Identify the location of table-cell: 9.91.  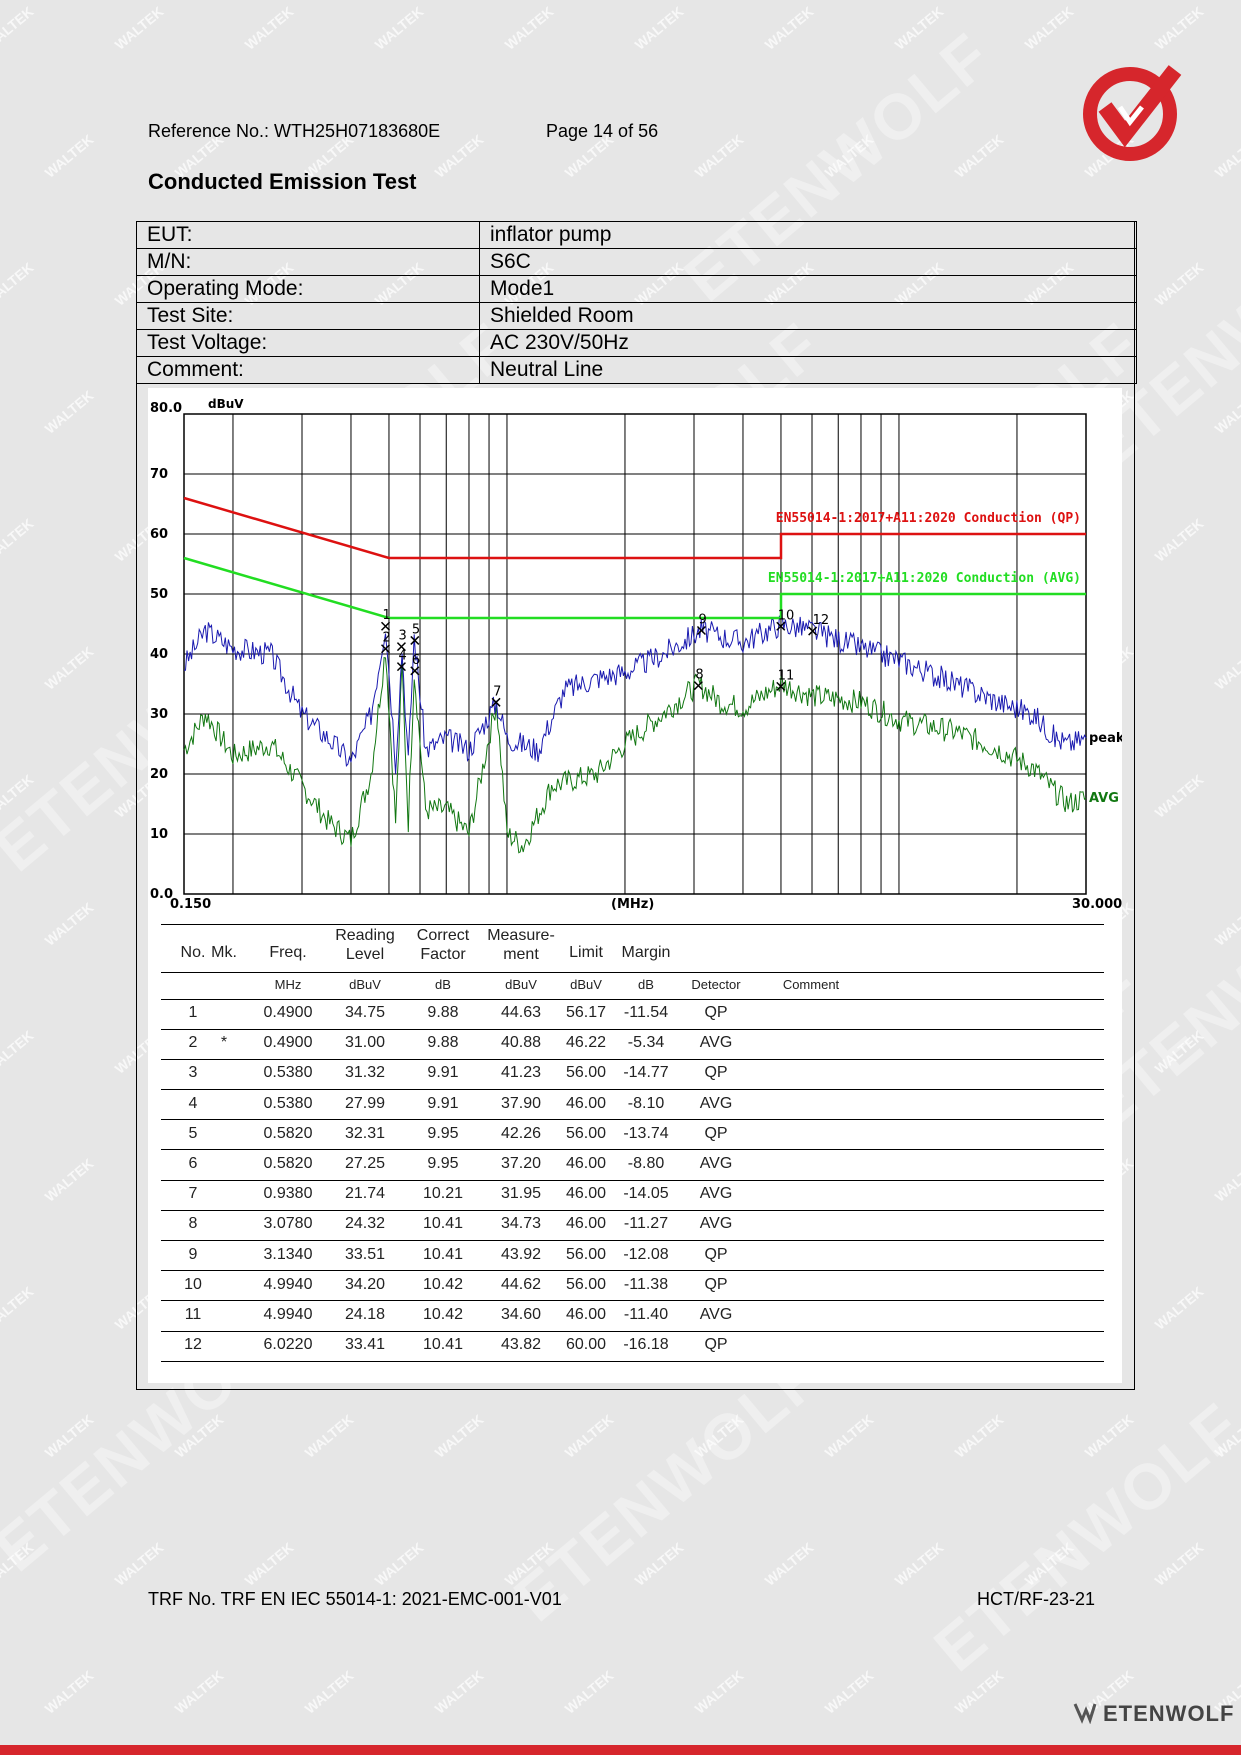
(443, 1073).